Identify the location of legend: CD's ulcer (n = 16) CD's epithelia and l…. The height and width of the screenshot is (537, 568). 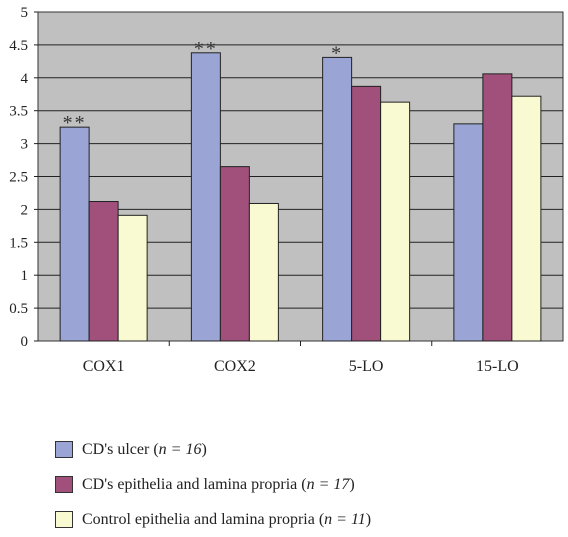
(213, 484).